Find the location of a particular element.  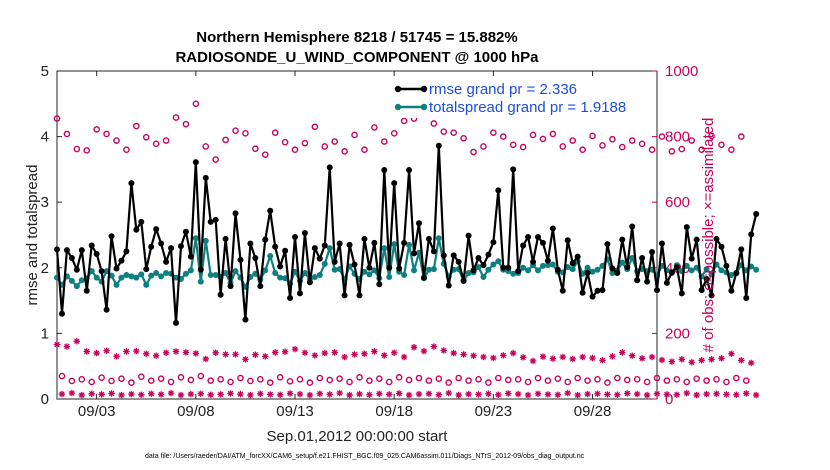

legend-box is located at coordinates (523, 97).